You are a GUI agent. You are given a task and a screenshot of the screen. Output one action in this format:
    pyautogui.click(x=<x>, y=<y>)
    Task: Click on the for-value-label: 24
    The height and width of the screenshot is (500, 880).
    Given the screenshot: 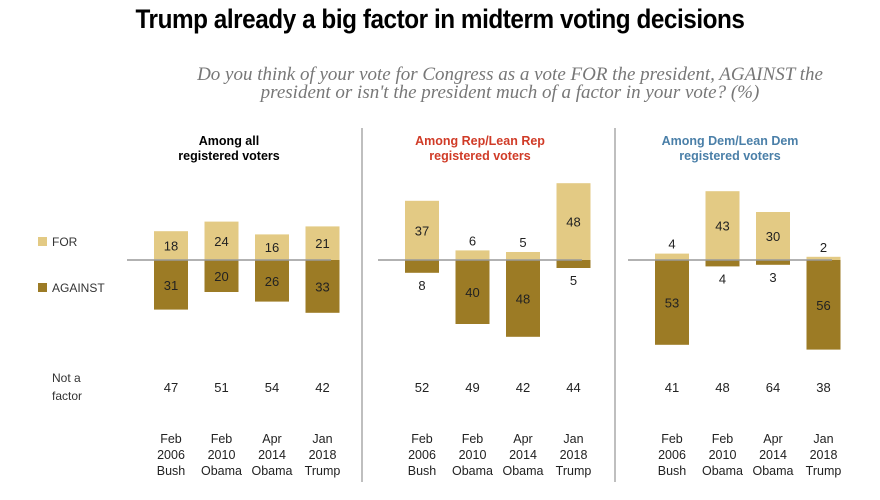 What is the action you would take?
    pyautogui.click(x=221, y=241)
    